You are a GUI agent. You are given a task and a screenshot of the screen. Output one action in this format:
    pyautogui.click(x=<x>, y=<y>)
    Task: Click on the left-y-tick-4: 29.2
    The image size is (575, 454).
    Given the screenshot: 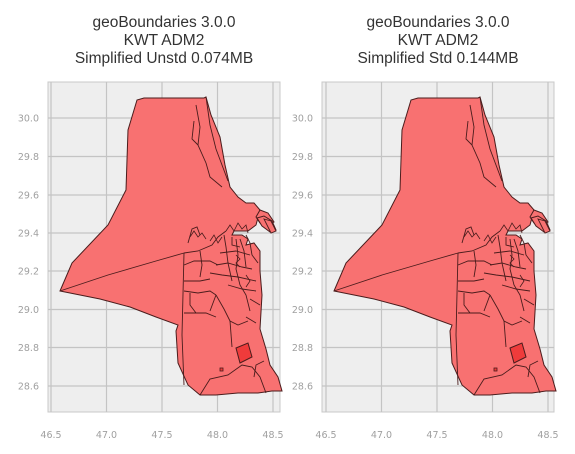 What is the action you would take?
    pyautogui.click(x=28, y=272)
    